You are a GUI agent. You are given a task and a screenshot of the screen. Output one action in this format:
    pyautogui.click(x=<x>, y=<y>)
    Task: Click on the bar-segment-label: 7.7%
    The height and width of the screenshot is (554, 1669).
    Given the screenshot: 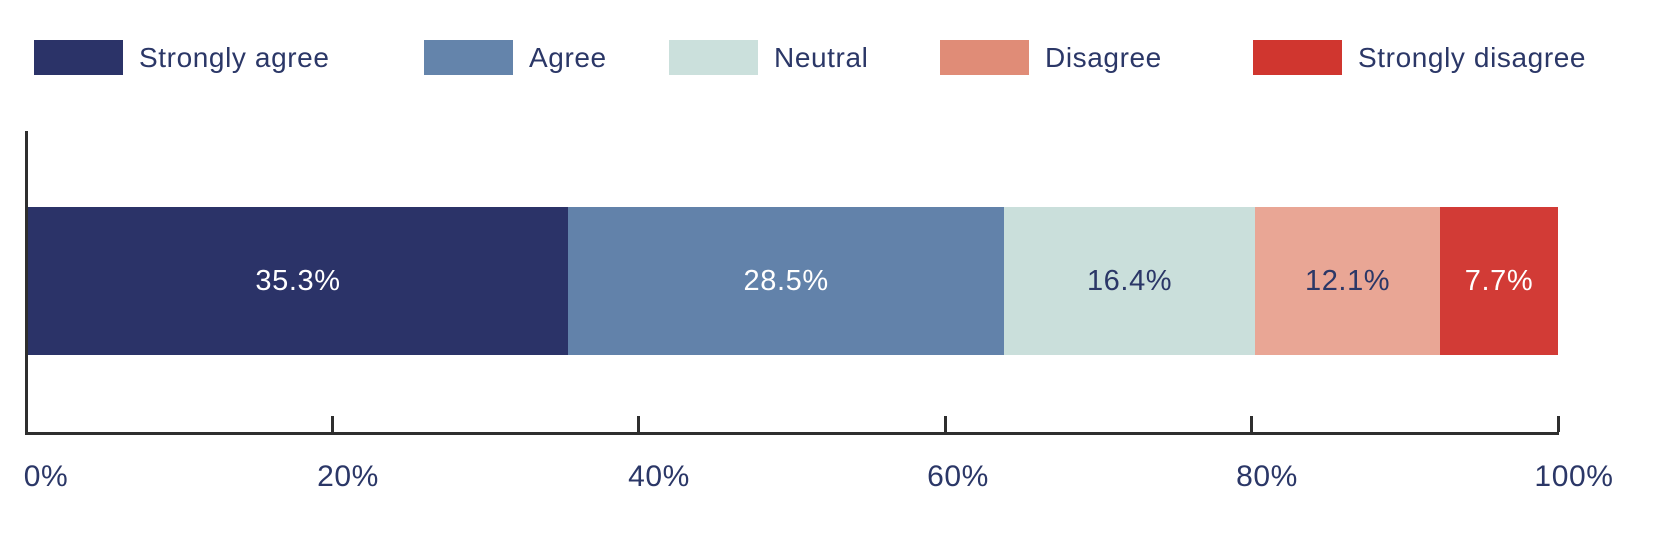 What is the action you would take?
    pyautogui.click(x=1499, y=280)
    